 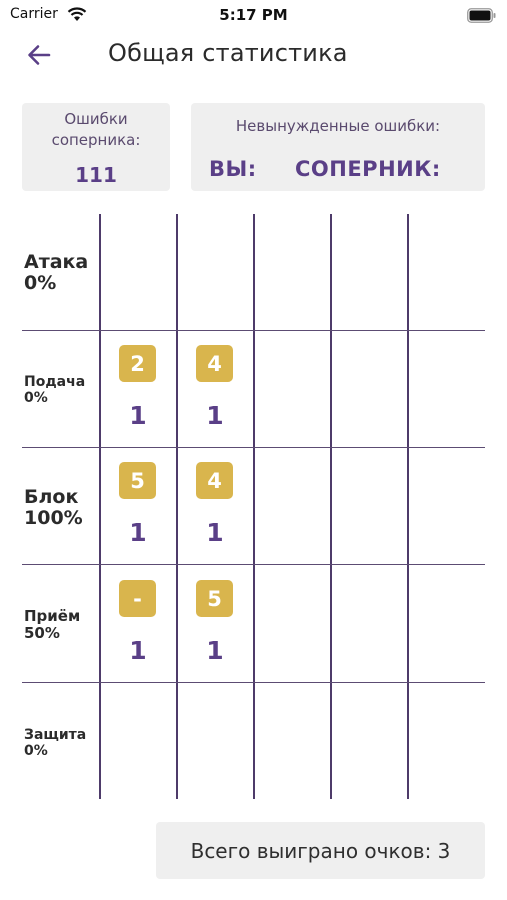 What do you see at coordinates (51, 497) in the screenshot?
I see `row-name: Блок` at bounding box center [51, 497].